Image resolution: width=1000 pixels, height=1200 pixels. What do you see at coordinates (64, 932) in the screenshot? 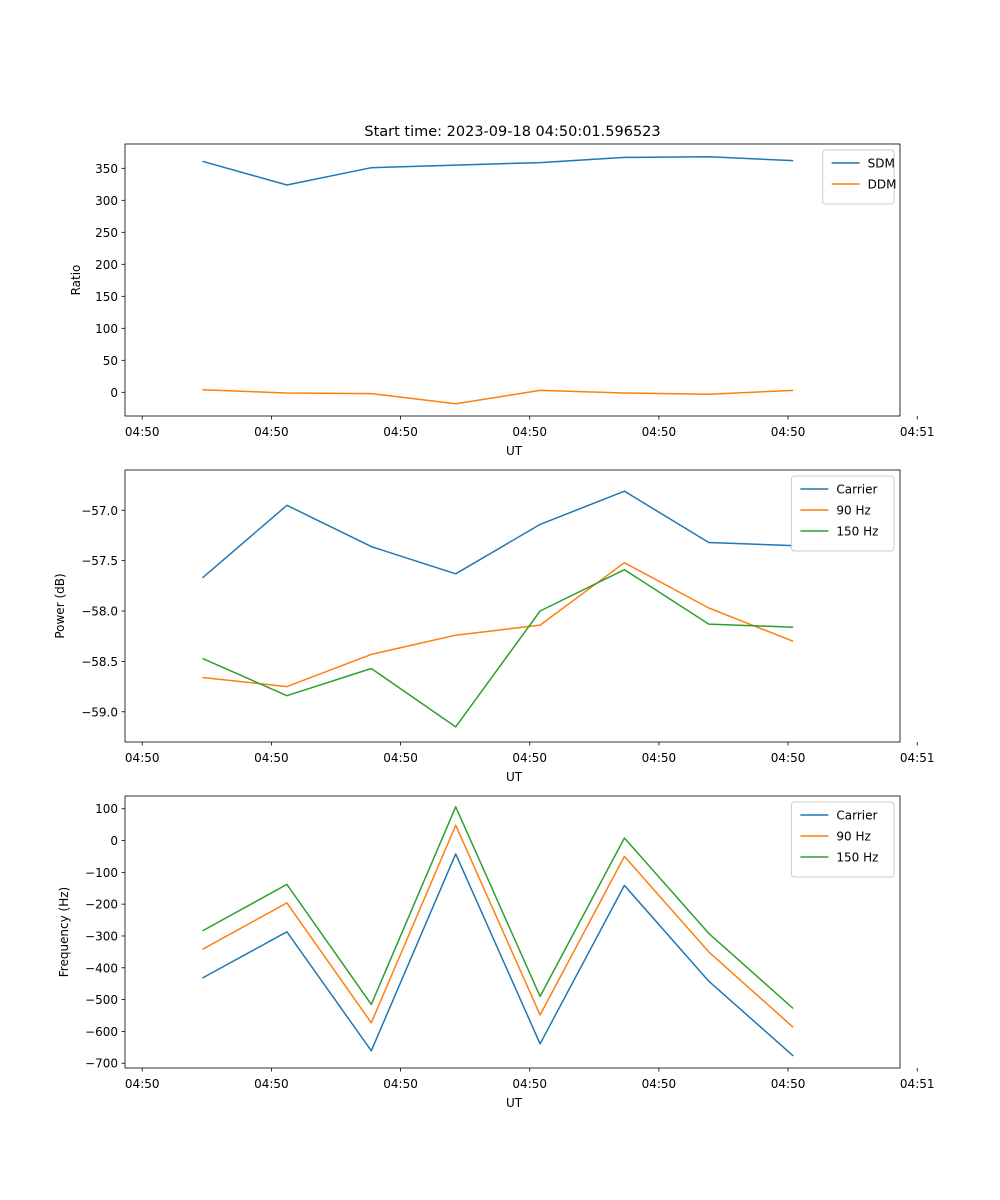
I see `frequency-y-axis-label: Frequency (Hz)` at bounding box center [64, 932].